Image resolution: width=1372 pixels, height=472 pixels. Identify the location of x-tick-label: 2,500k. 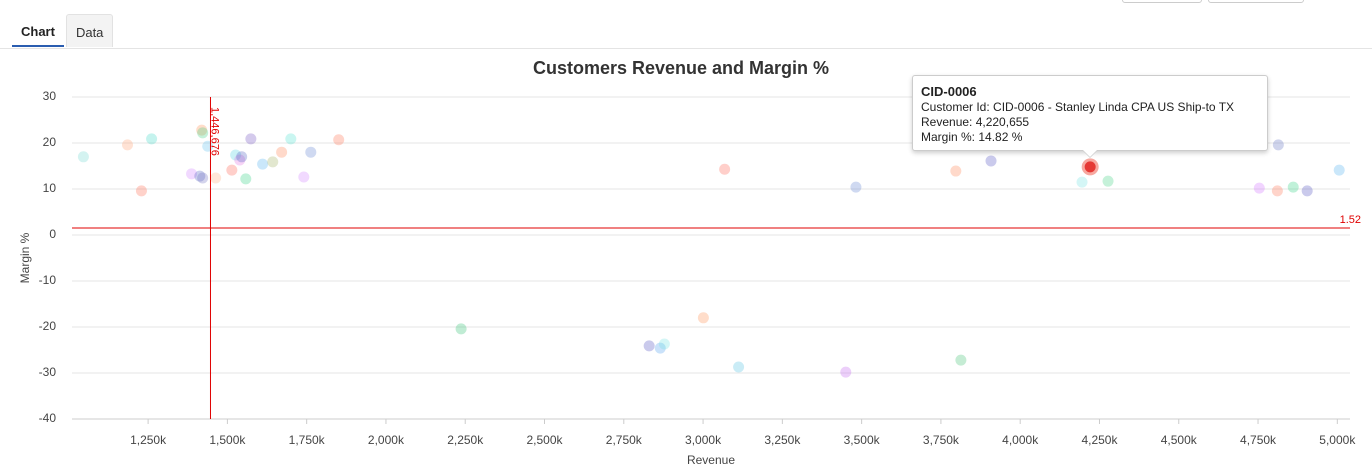
(544, 440).